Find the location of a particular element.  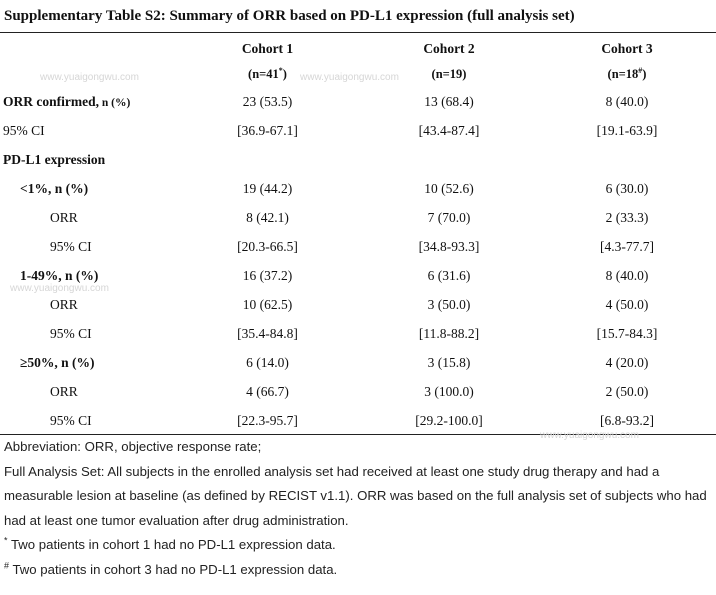

table-cell: [43.4-87.4] is located at coordinates (449, 130).